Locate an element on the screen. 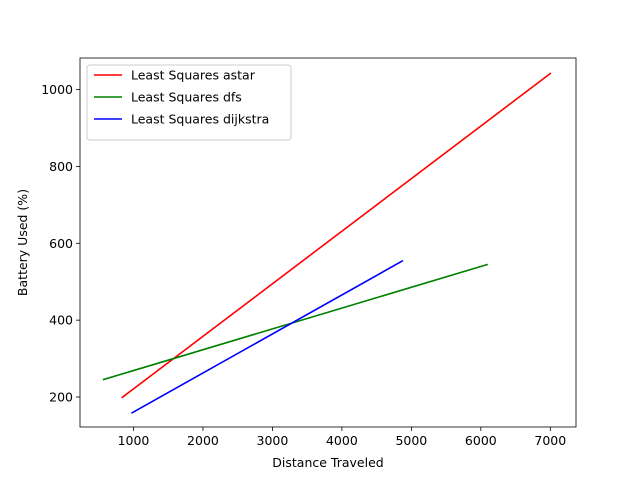 This screenshot has width=640, height=480. y-tick-label: 600 is located at coordinates (61, 243).